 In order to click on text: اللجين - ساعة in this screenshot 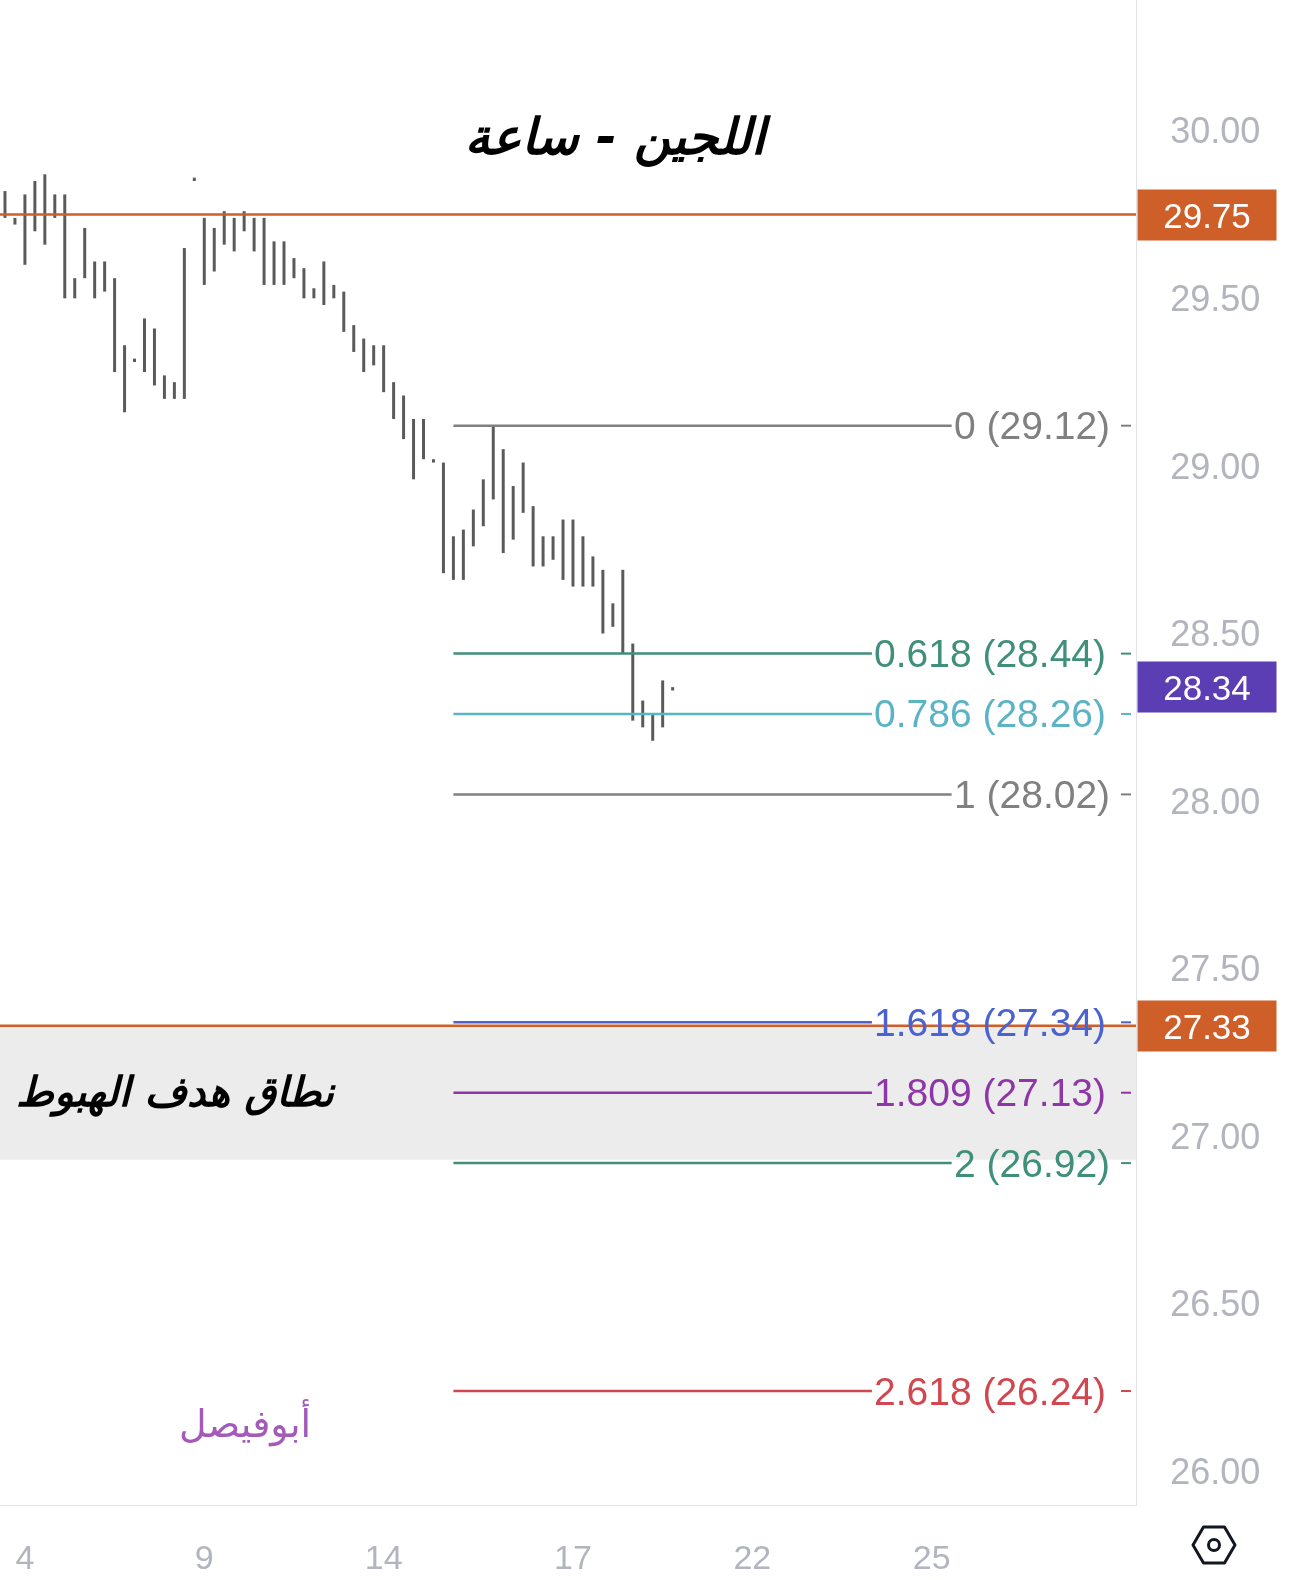, I will do `click(618, 137)`.